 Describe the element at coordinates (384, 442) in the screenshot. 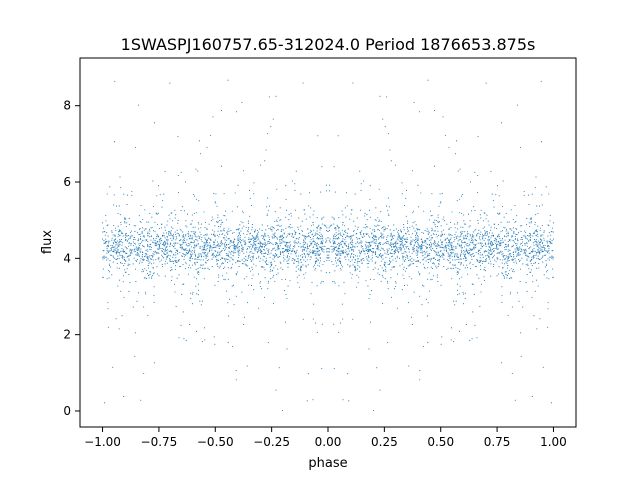

I see `x-tick-label: 0.25` at that location.